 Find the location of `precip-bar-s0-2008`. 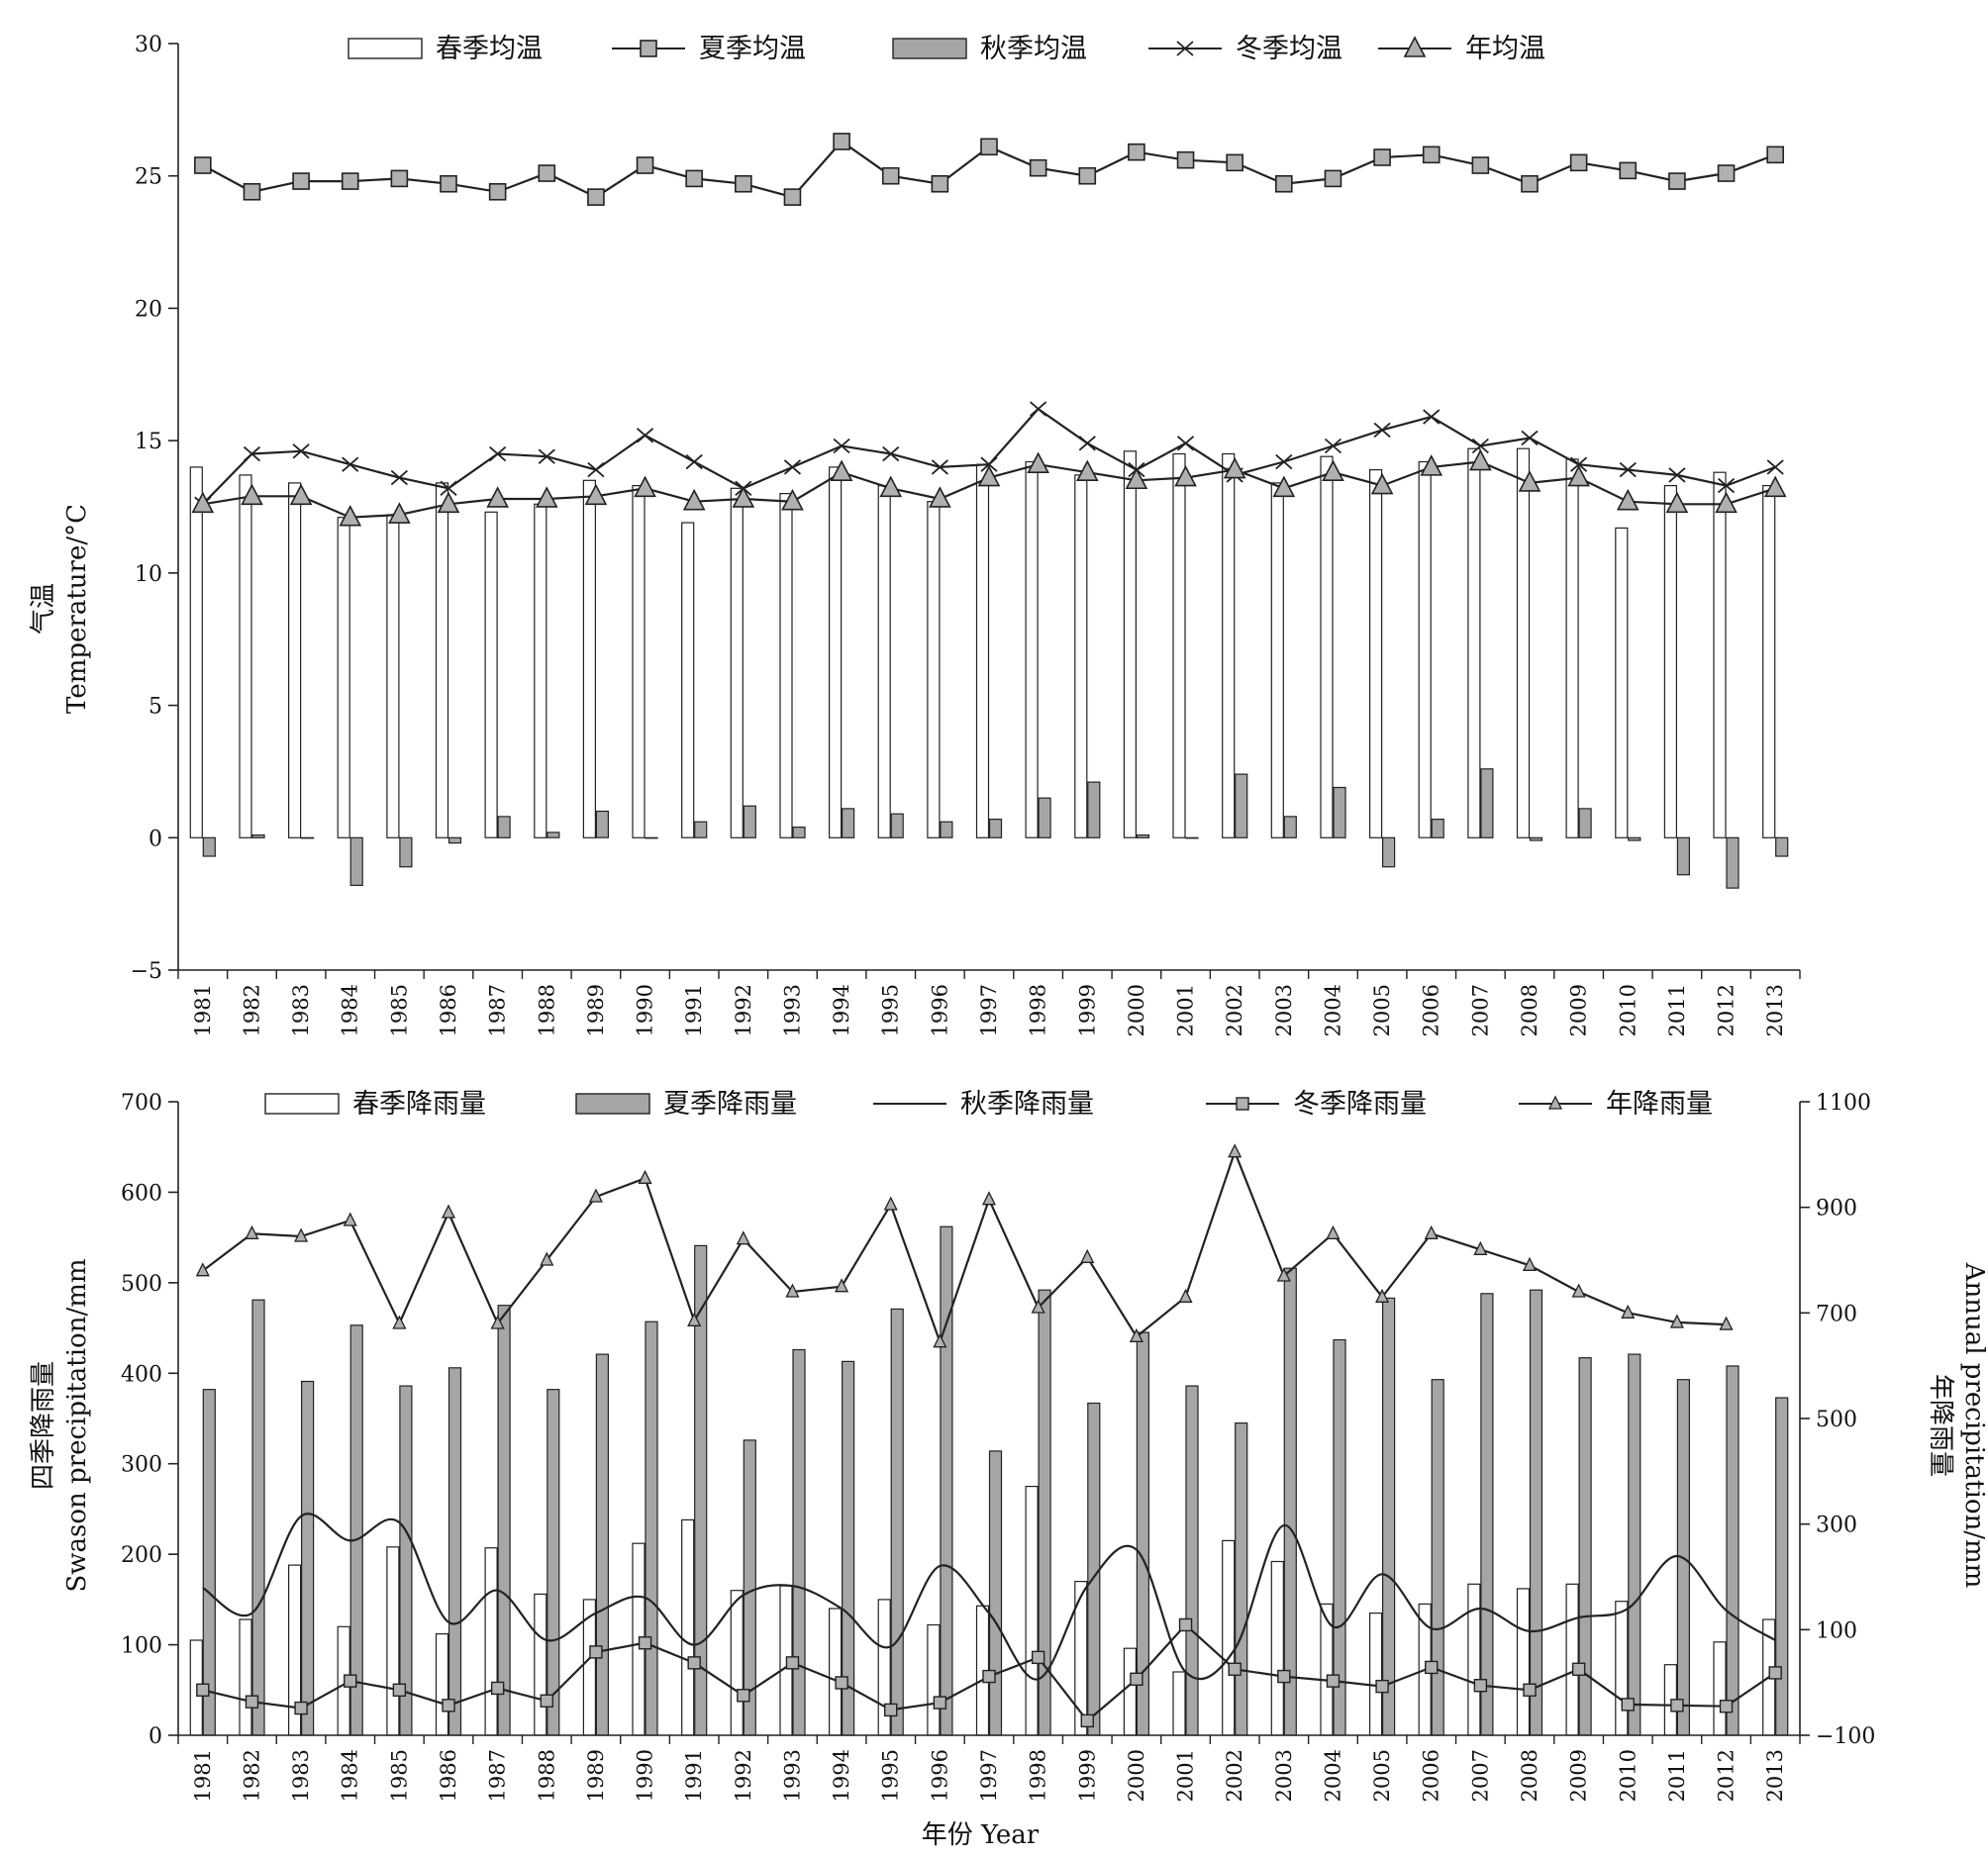

precip-bar-s0-2008 is located at coordinates (1523, 1662).